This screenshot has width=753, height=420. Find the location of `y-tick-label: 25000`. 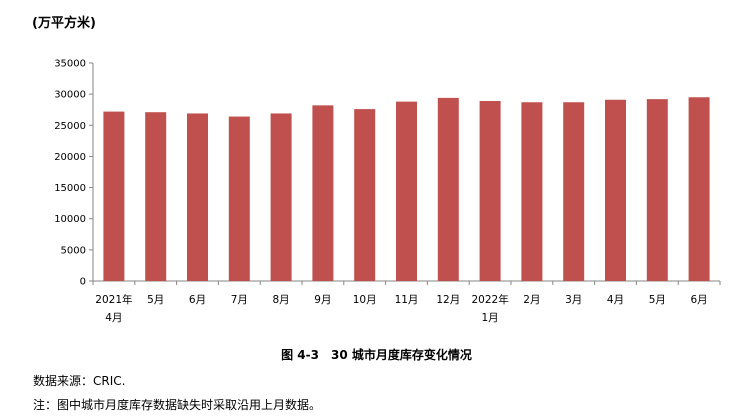

y-tick-label: 25000 is located at coordinates (70, 126).